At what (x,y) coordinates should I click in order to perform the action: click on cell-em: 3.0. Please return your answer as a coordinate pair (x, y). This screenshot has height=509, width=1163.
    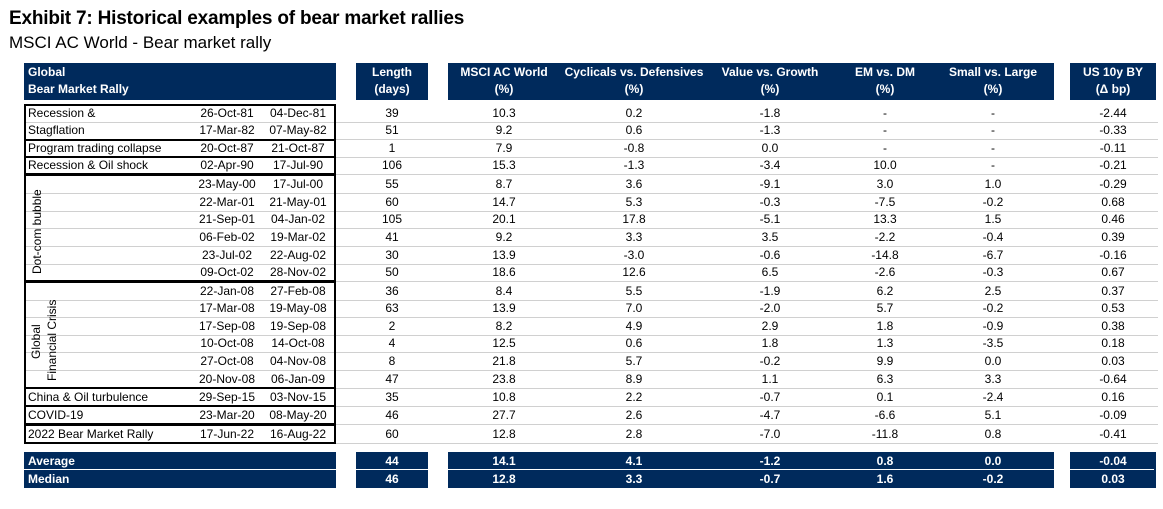
    Looking at the image, I should click on (885, 184).